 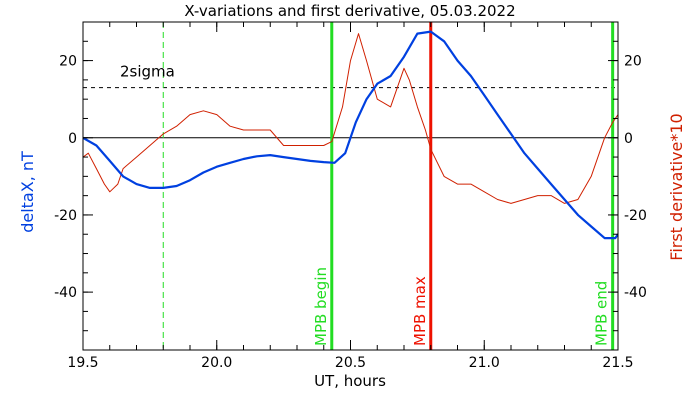 What do you see at coordinates (420, 311) in the screenshot?
I see `vertical-marker-label-2: MPB max` at bounding box center [420, 311].